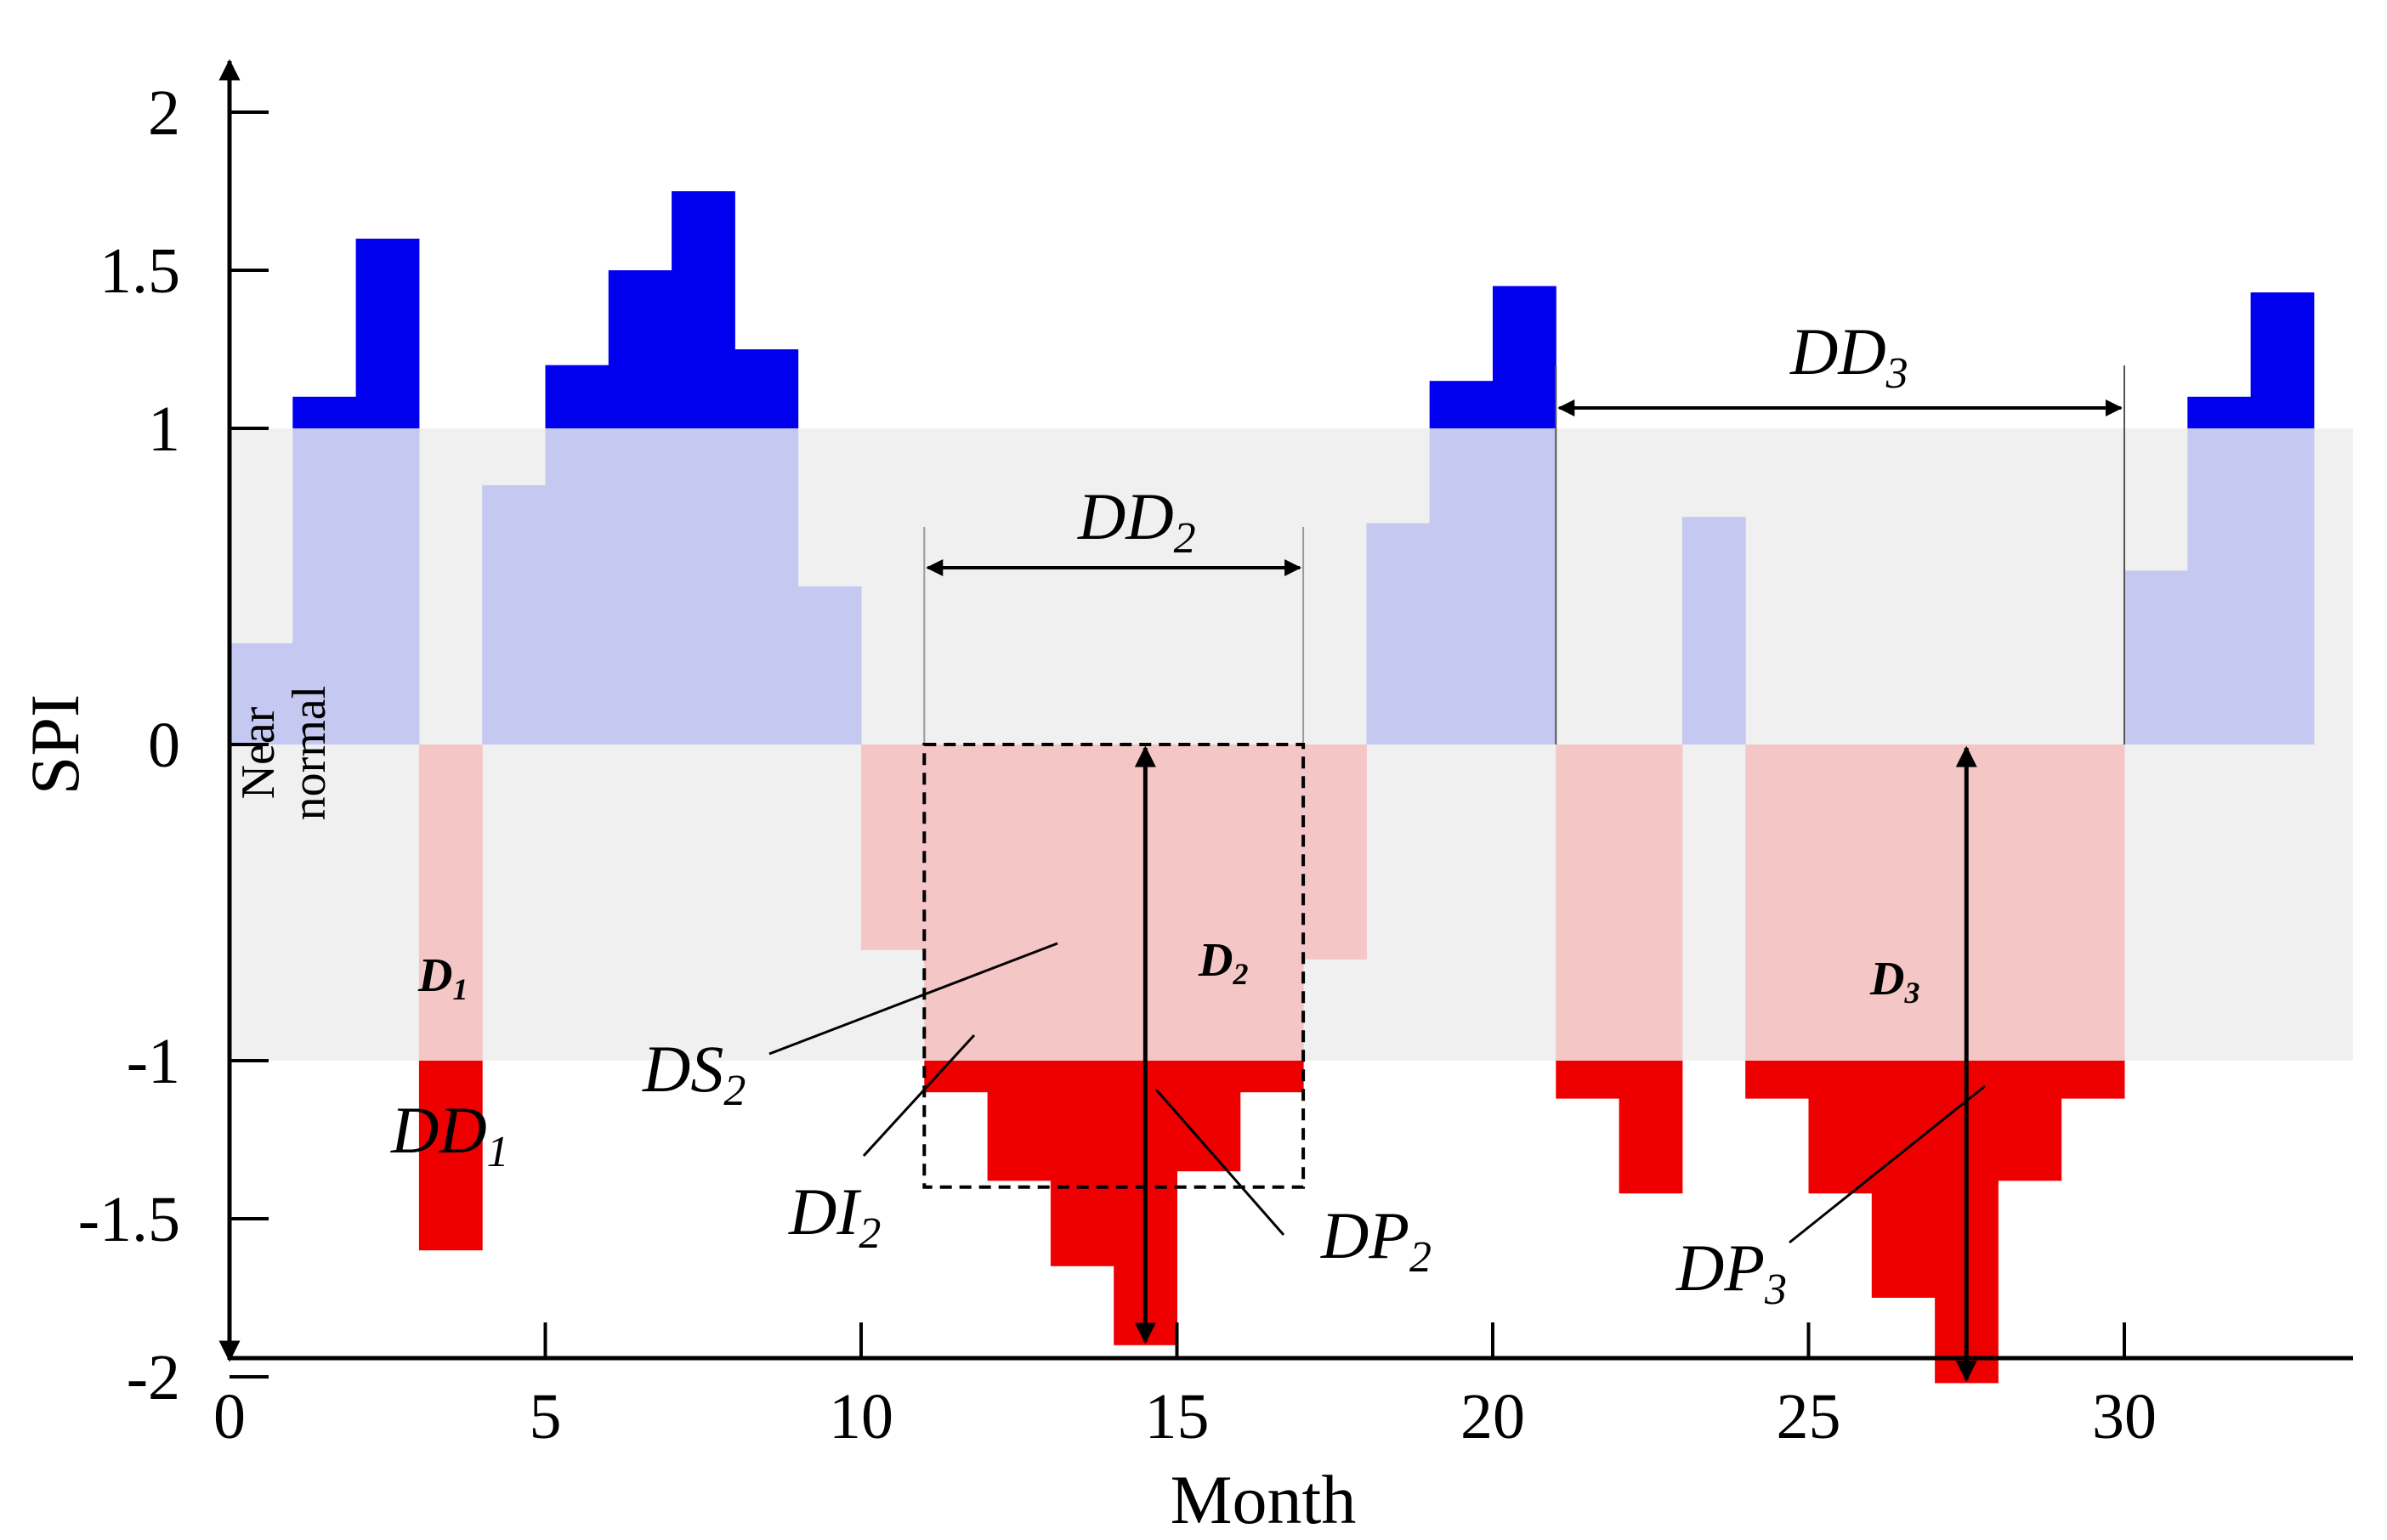 The height and width of the screenshot is (1540, 2387). Describe the element at coordinates (451, 903) in the screenshot. I see `bar-month-3-near` at that location.